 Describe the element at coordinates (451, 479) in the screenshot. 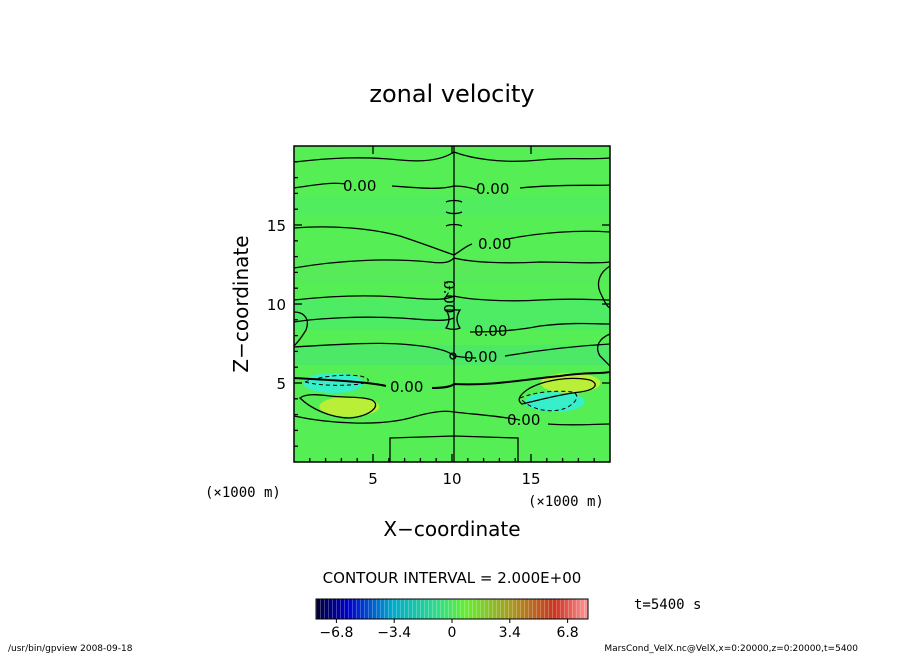

I see `x-tick-label: 10` at that location.